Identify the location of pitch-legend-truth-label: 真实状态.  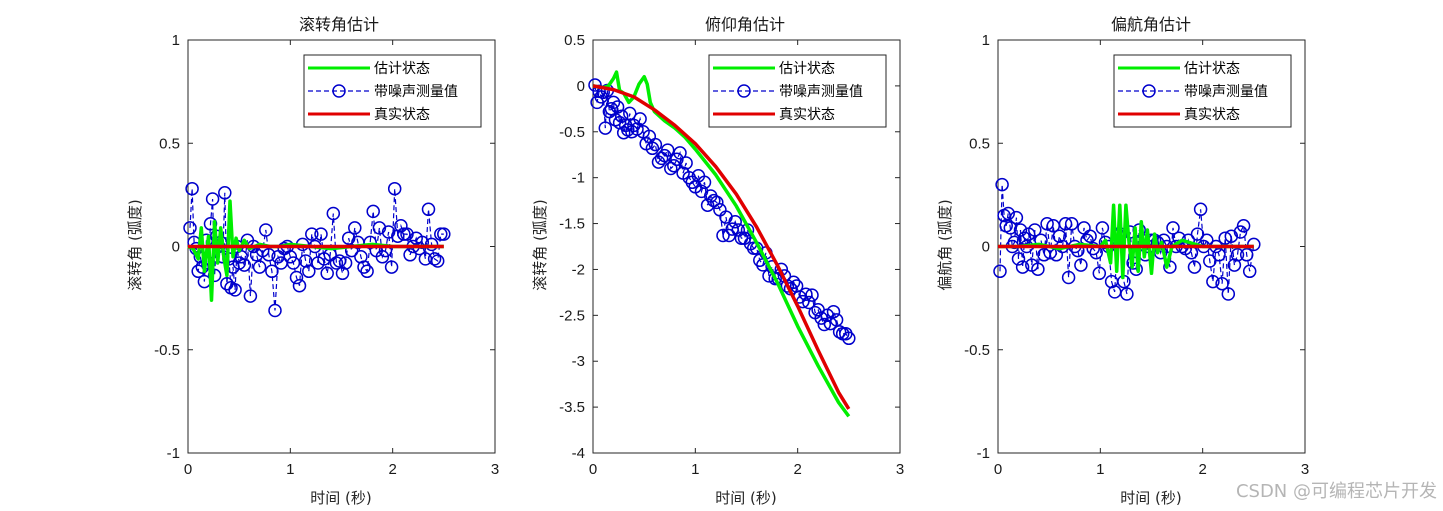
(807, 115).